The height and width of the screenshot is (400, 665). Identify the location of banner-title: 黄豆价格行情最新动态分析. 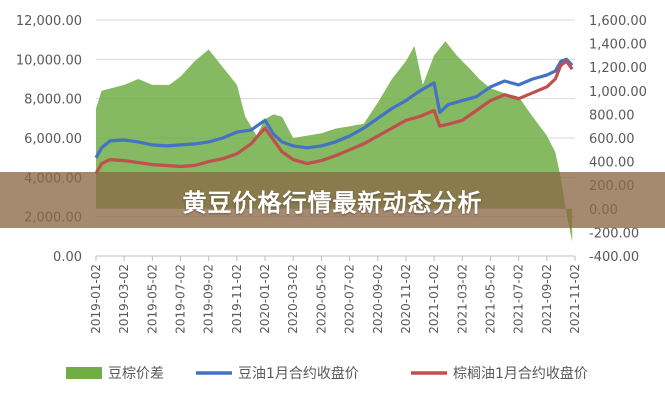
(332, 202).